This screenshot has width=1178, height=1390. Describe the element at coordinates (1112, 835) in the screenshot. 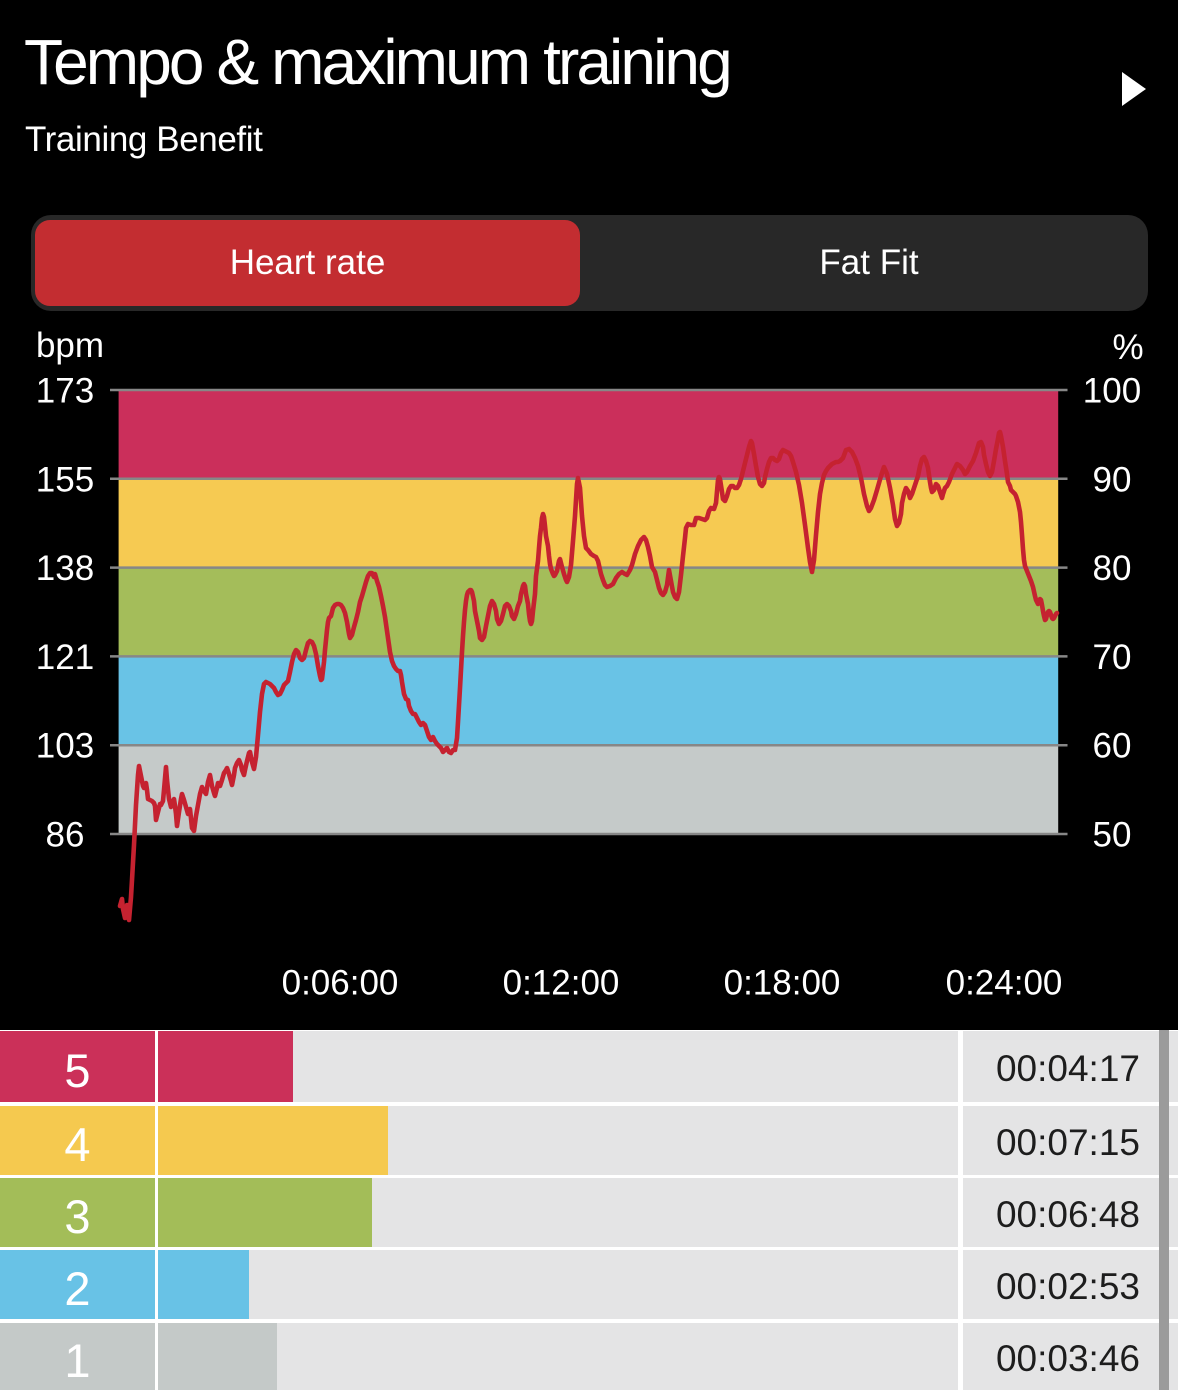

I see `svg-text: 50` at that location.